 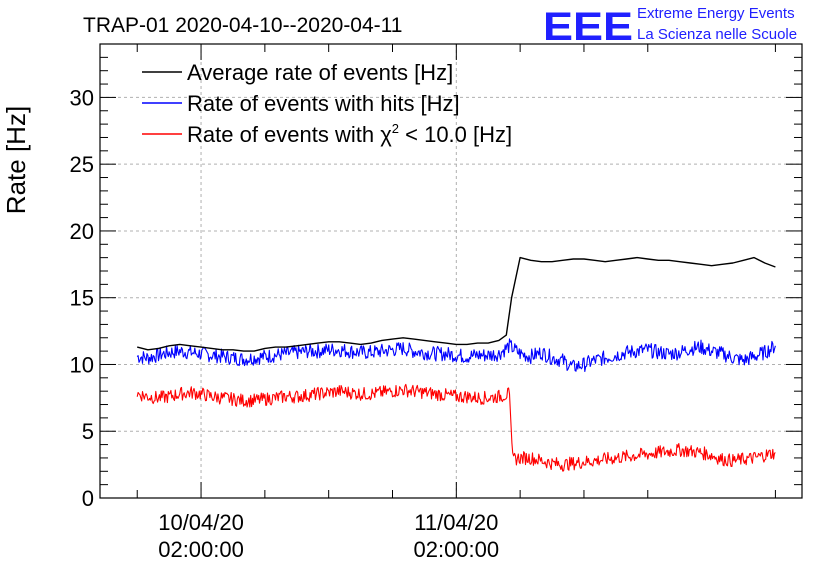 What do you see at coordinates (386, 134) in the screenshot?
I see `legend-chi2-chi: χ` at bounding box center [386, 134].